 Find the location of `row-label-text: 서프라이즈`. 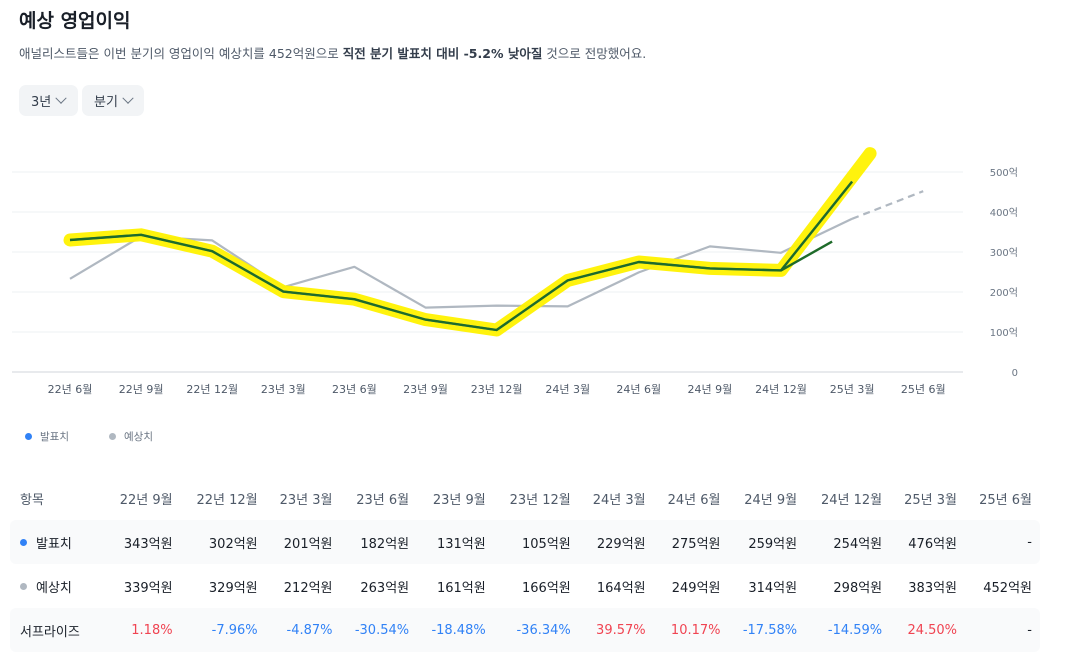

row-label-text: 서프라이즈 is located at coordinates (50, 632).